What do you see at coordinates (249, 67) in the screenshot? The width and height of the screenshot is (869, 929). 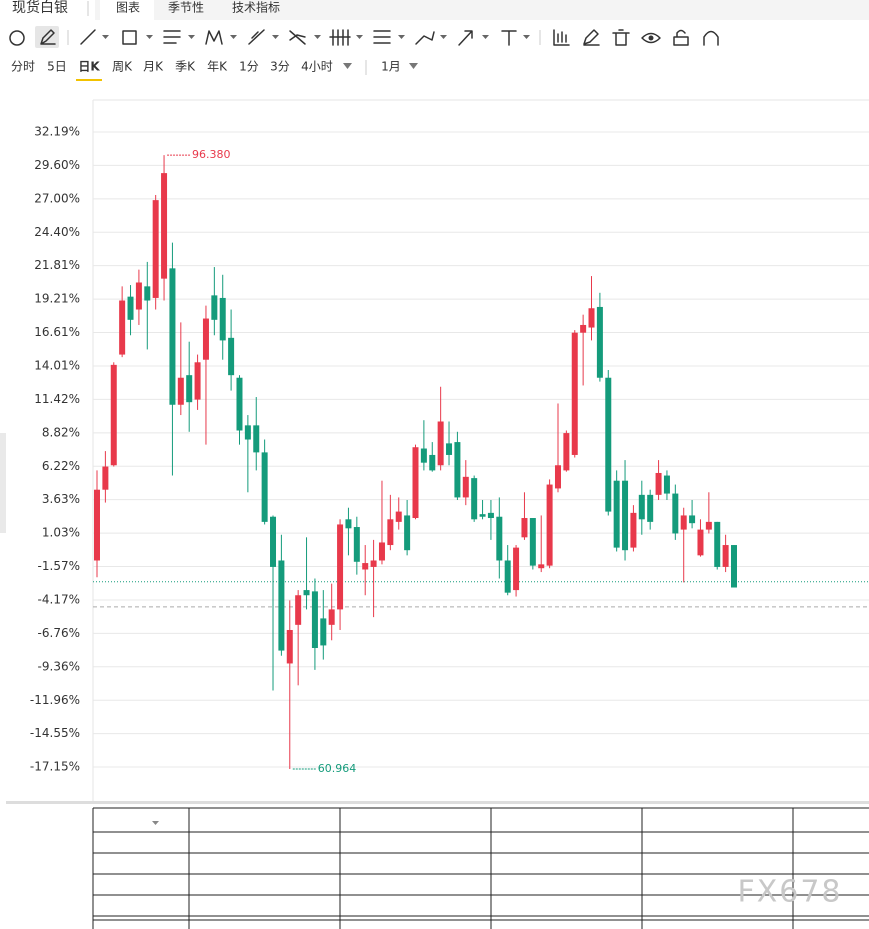 I see `period: 1分` at bounding box center [249, 67].